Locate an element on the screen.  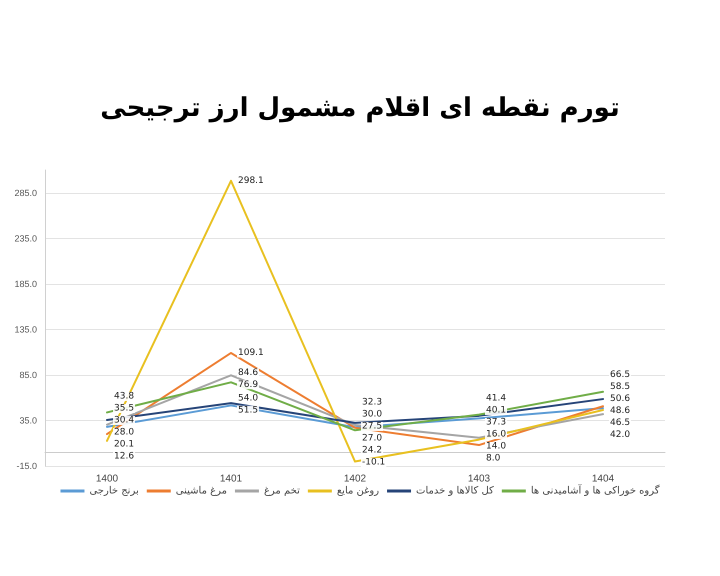
legend-label: مرغ ماشینی is located at coordinates (201, 491).